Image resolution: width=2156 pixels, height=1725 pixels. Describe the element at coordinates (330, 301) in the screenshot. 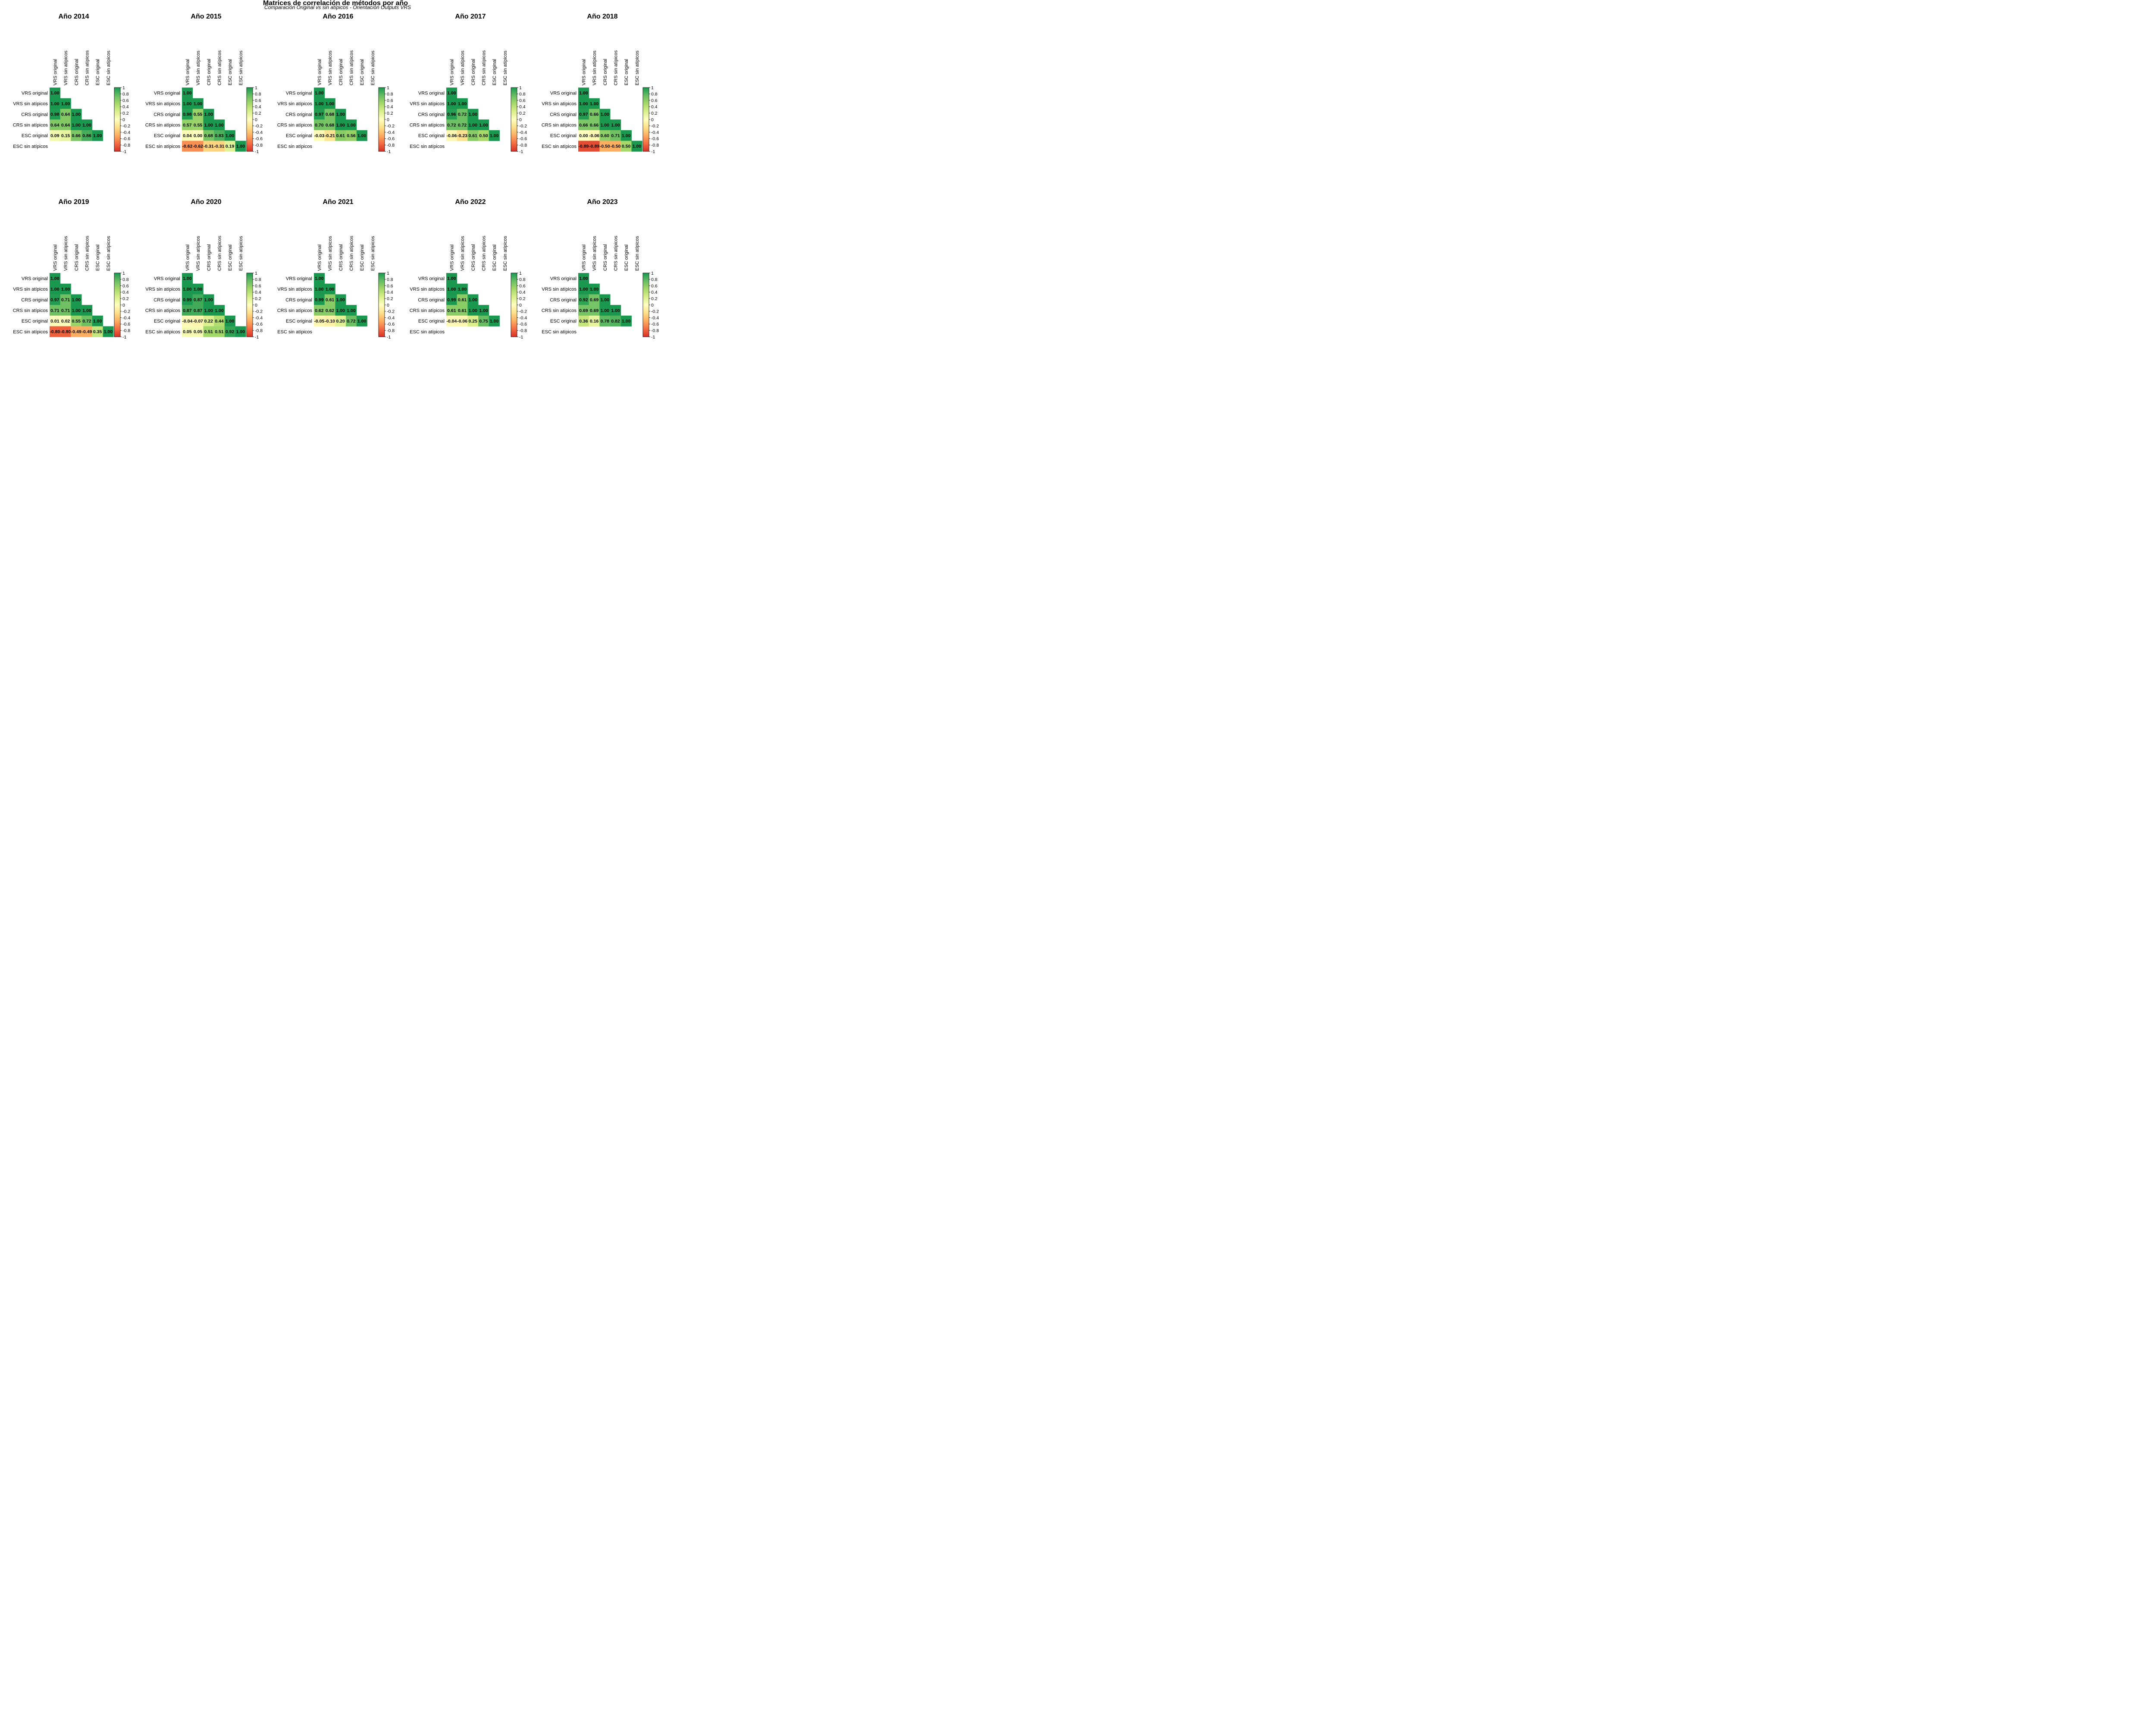

I see `cell-value: 0.61` at that location.